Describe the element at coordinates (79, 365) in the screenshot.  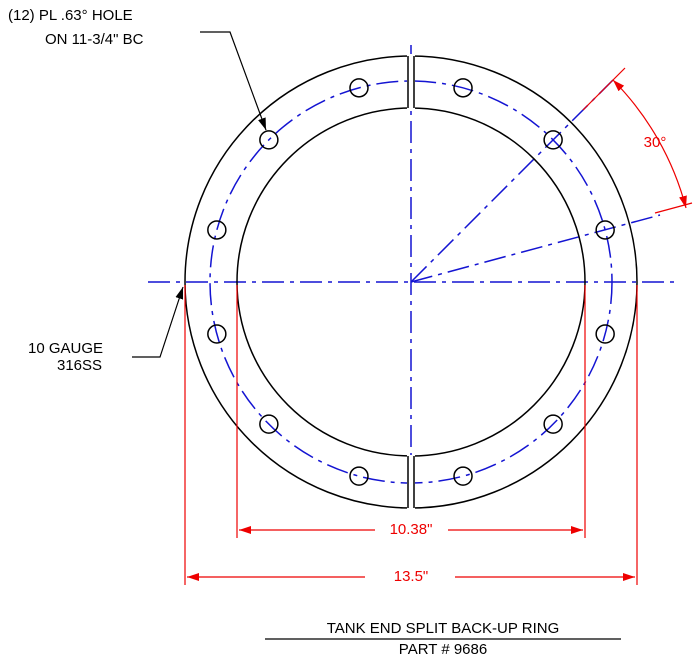
I see `material-callout: 316SS` at that location.